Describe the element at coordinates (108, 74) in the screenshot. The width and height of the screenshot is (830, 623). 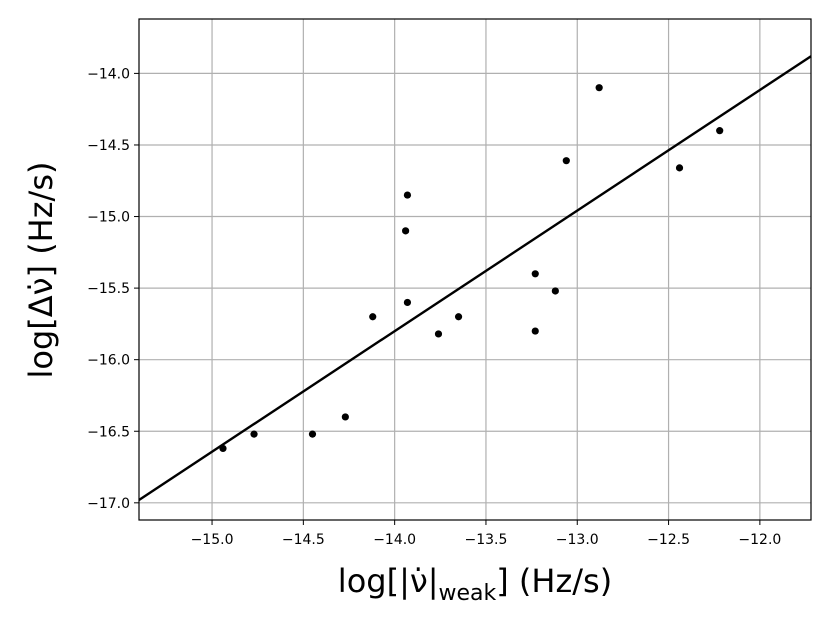
I see `y-tick-label: −14.0` at that location.